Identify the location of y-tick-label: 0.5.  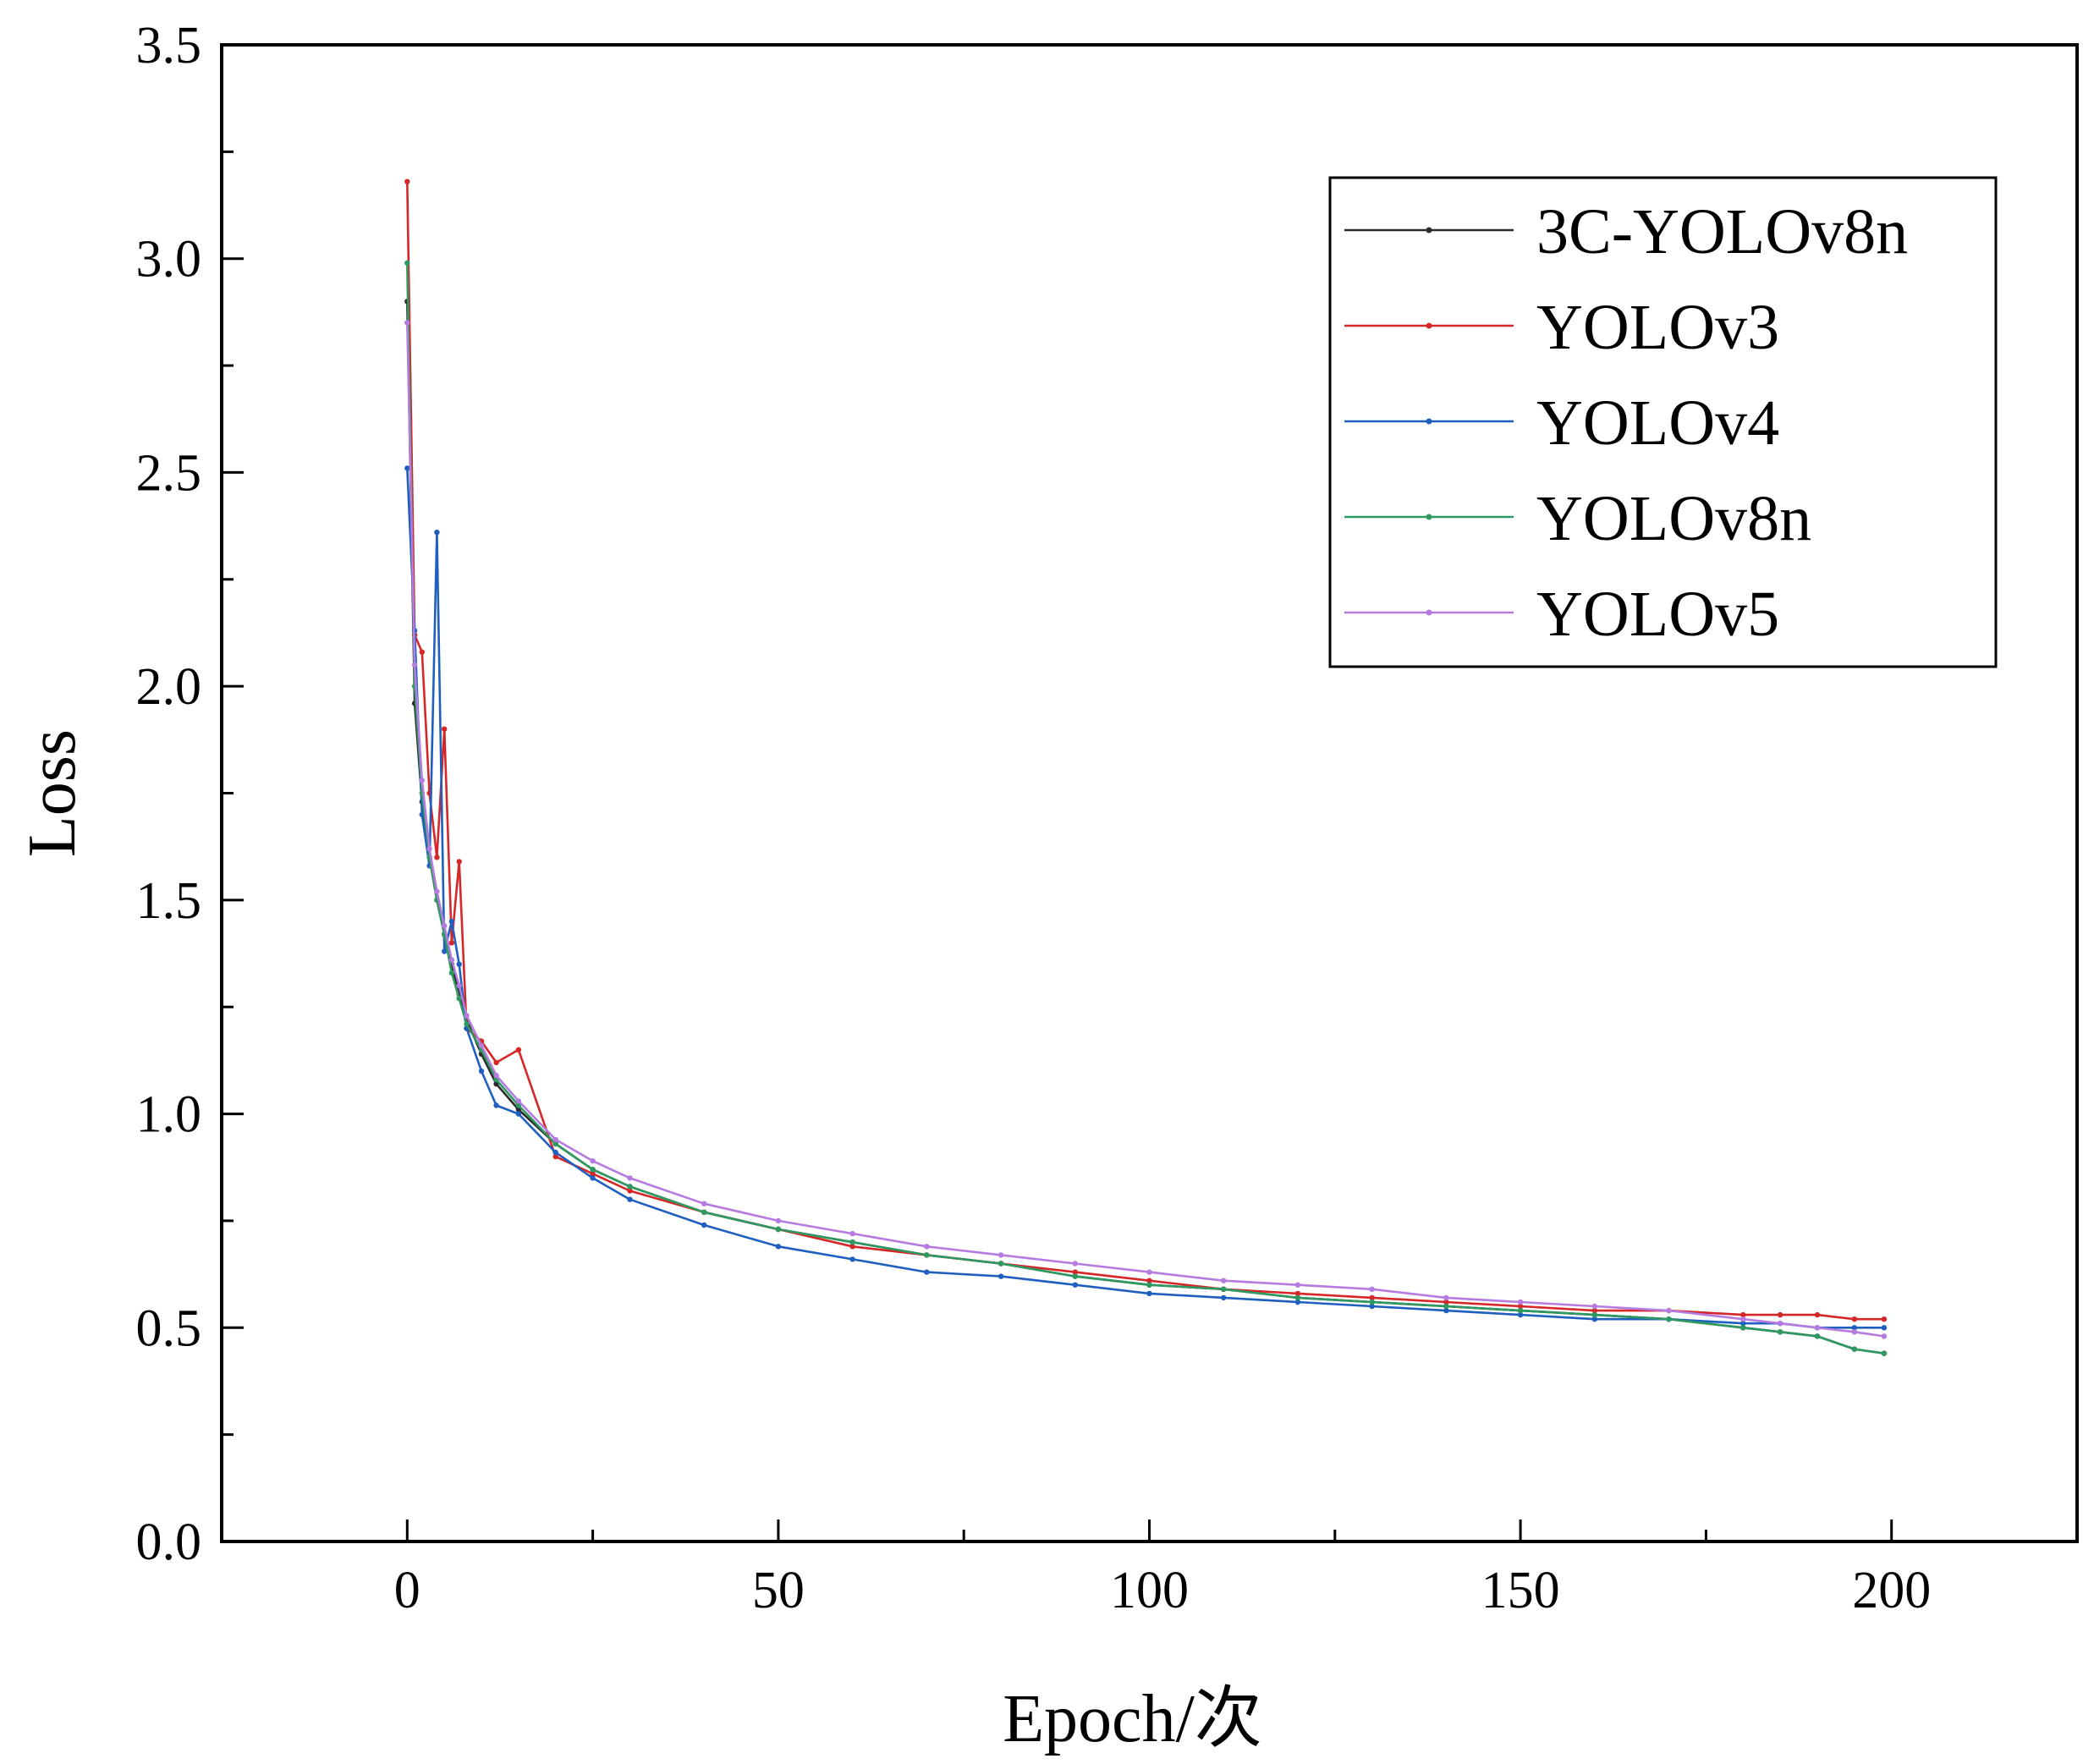
(169, 1328).